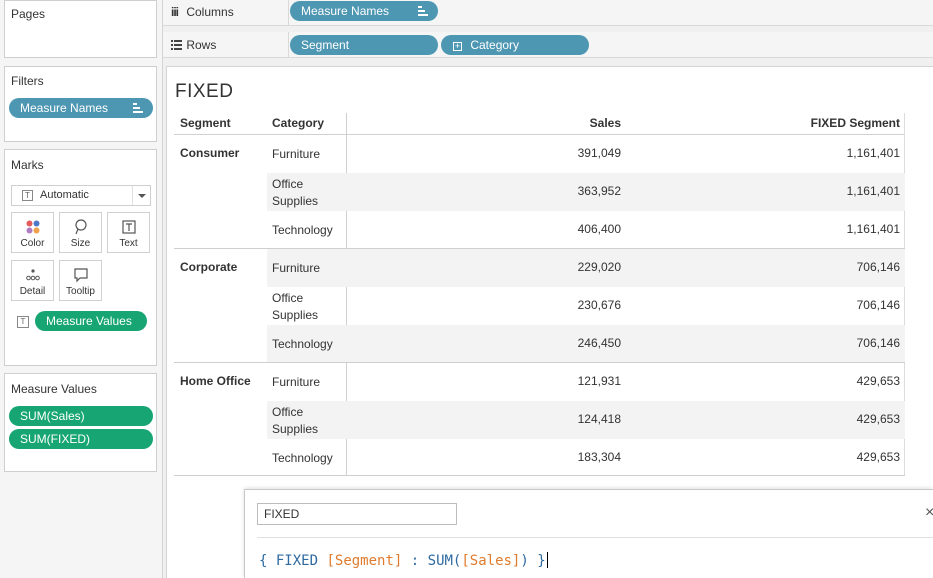 This screenshot has height=578, width=933. I want to click on measure-values-title: Measure Values, so click(54, 389).